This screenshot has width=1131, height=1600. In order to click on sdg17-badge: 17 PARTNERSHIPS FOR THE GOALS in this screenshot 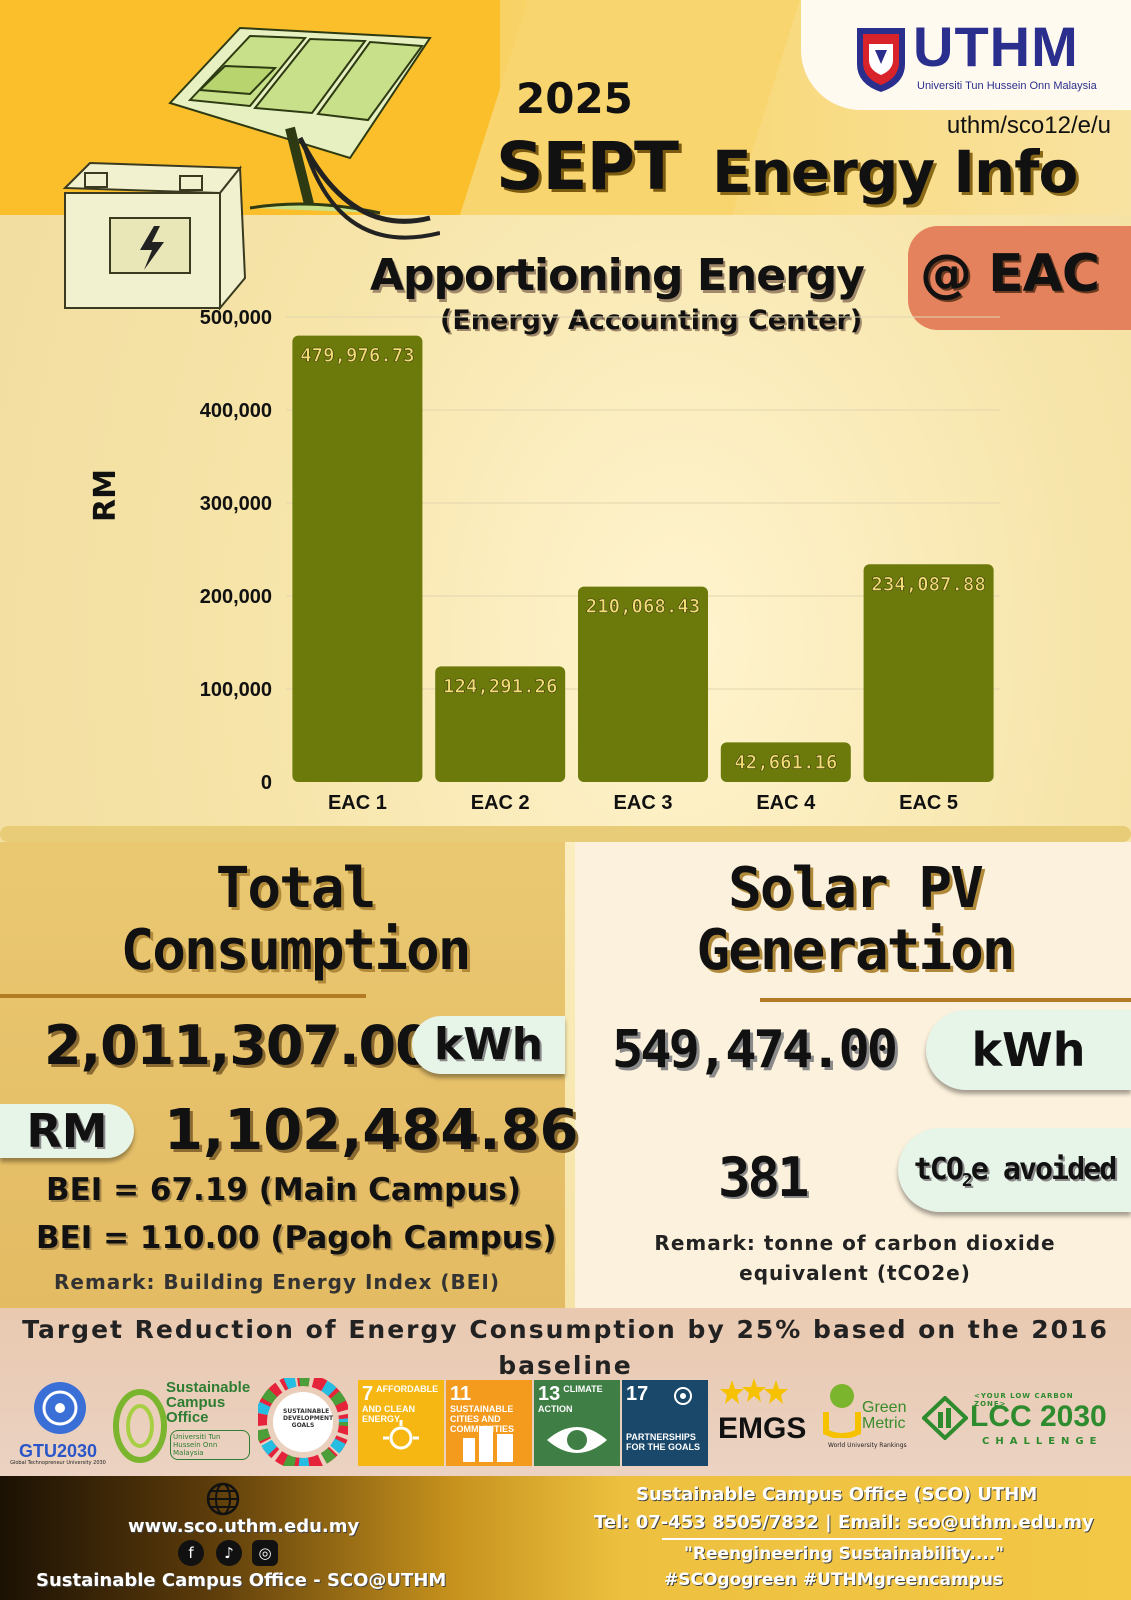, I will do `click(665, 1423)`.